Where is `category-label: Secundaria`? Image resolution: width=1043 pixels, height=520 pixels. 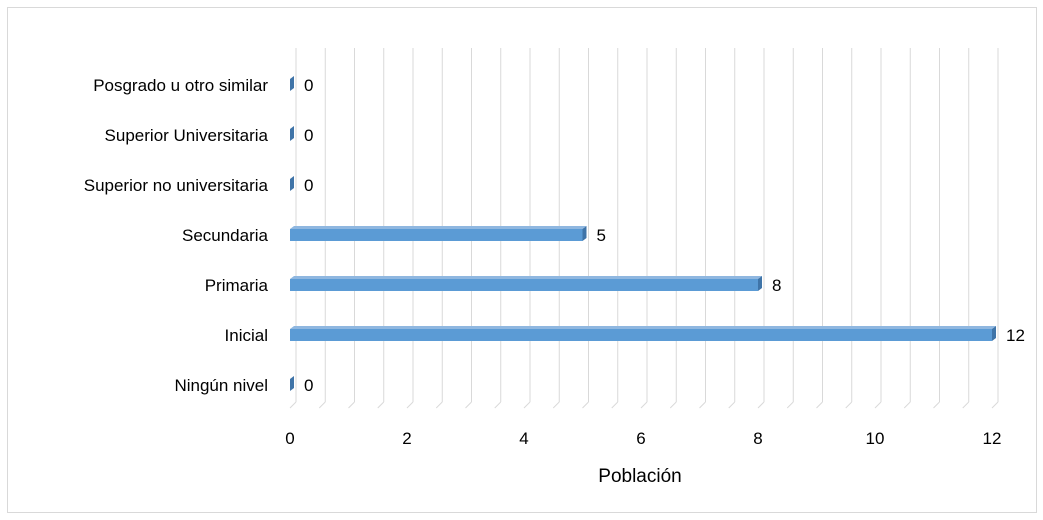 category-label: Secundaria is located at coordinates (225, 235).